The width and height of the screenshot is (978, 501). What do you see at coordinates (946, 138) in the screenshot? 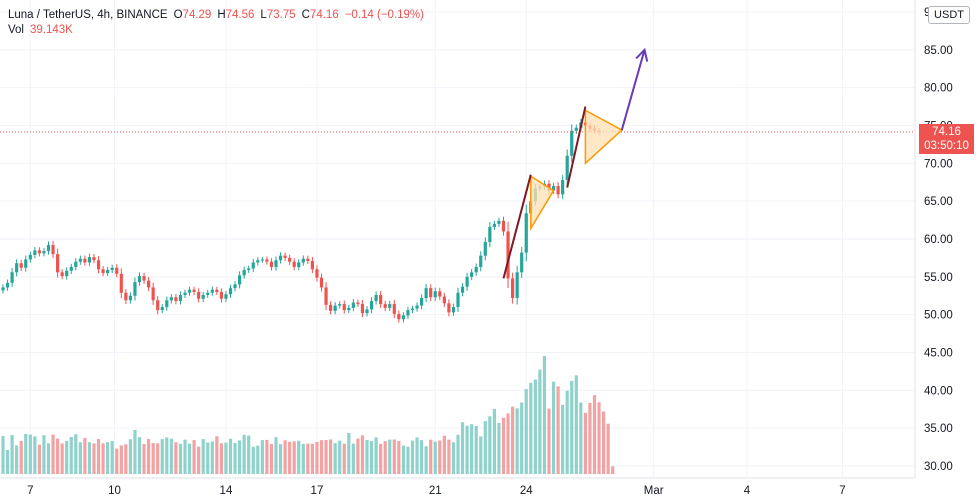
I see `last-price-label: 74.16 03:50:10` at bounding box center [946, 138].